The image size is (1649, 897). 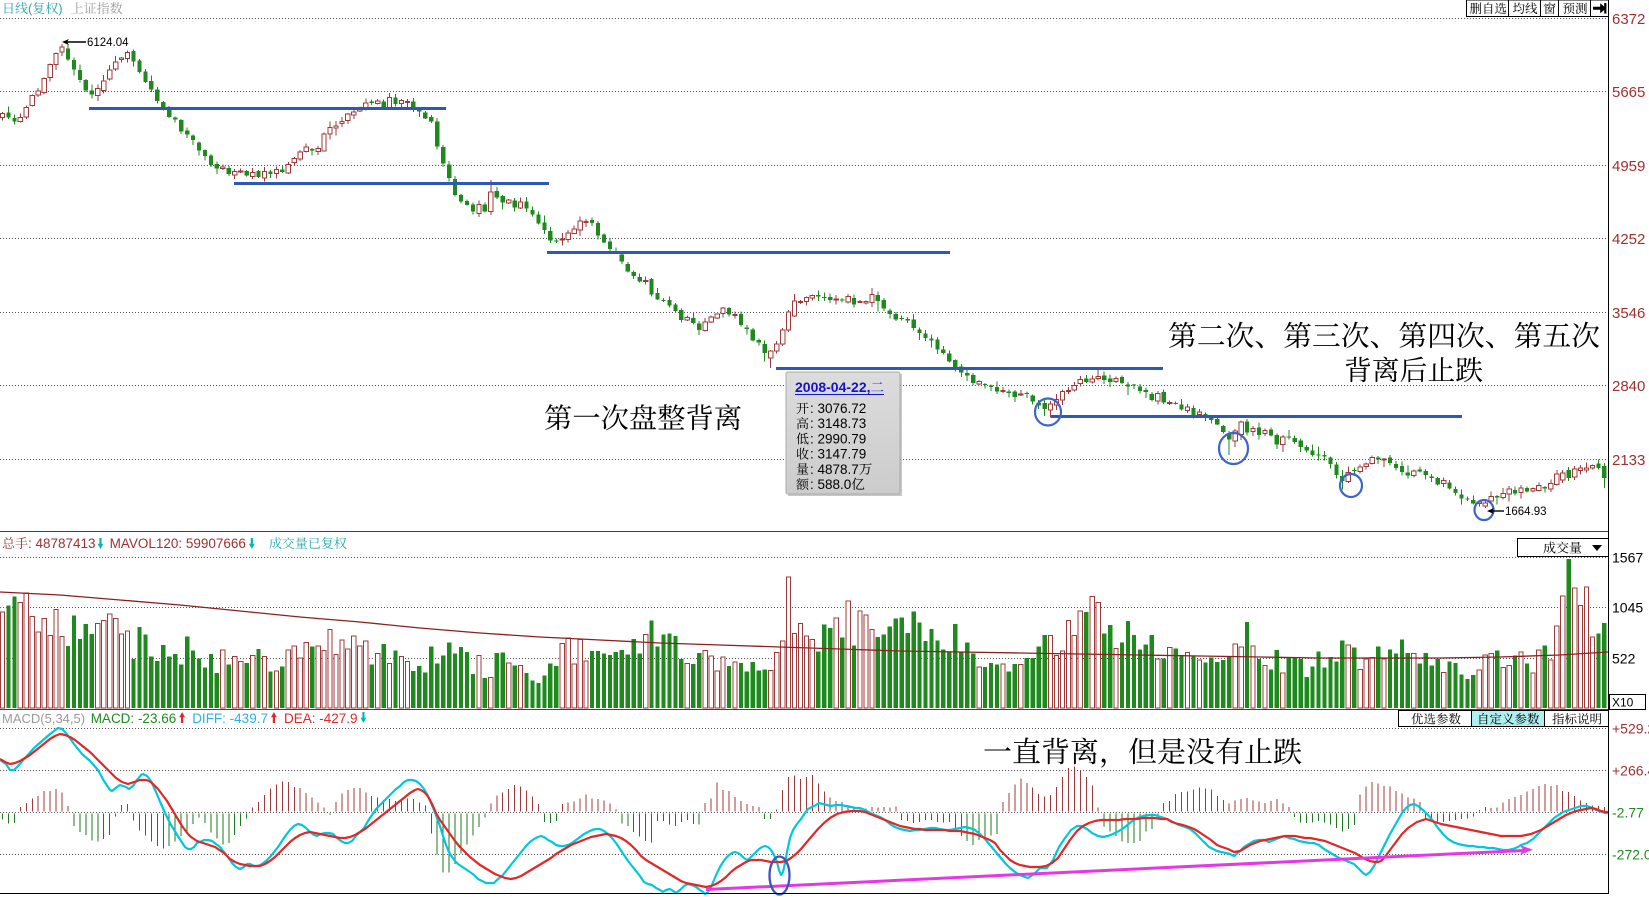 I want to click on svg-text:: 588.0: : 588.0, so click(x=830, y=484).